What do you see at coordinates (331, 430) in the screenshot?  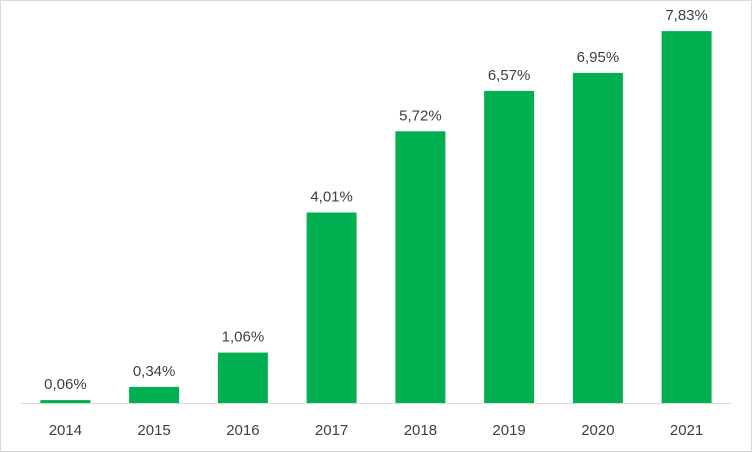 I see `x-tick-label-2017: 2017` at bounding box center [331, 430].